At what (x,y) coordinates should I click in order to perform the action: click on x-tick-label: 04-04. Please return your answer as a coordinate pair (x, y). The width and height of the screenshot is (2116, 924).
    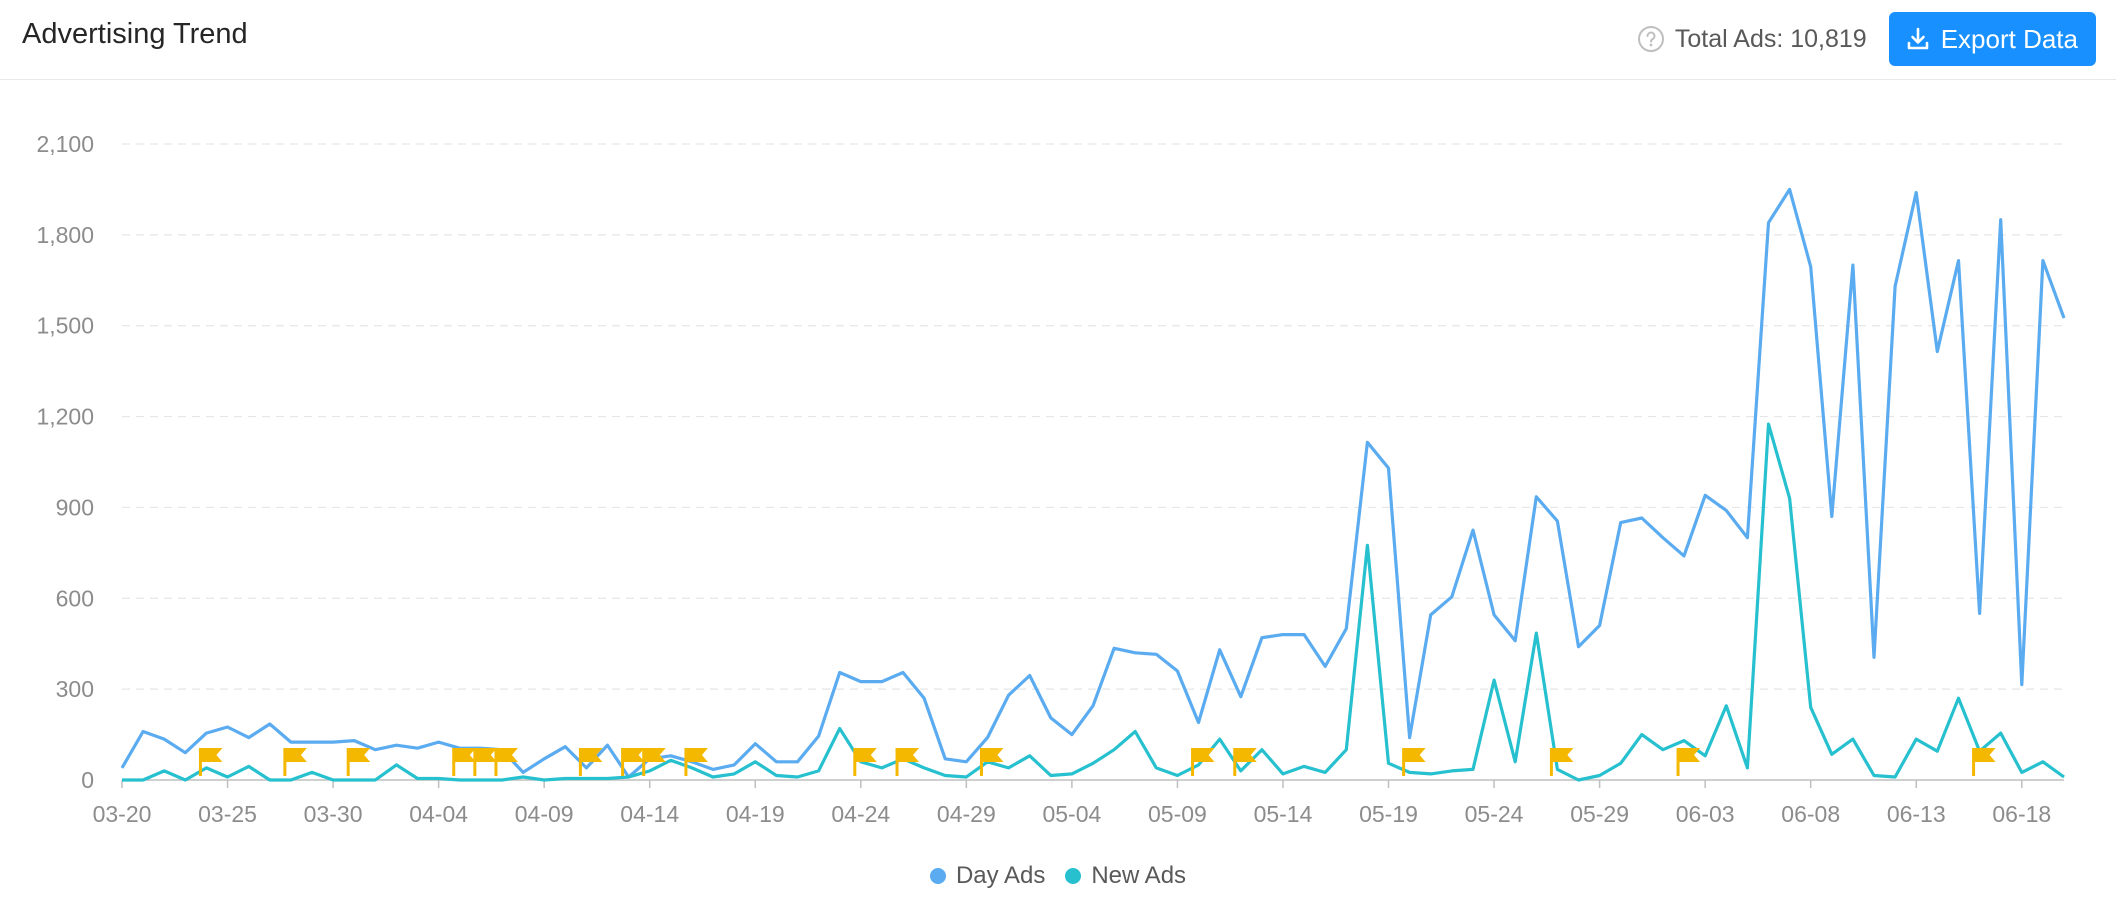
    Looking at the image, I should click on (438, 814).